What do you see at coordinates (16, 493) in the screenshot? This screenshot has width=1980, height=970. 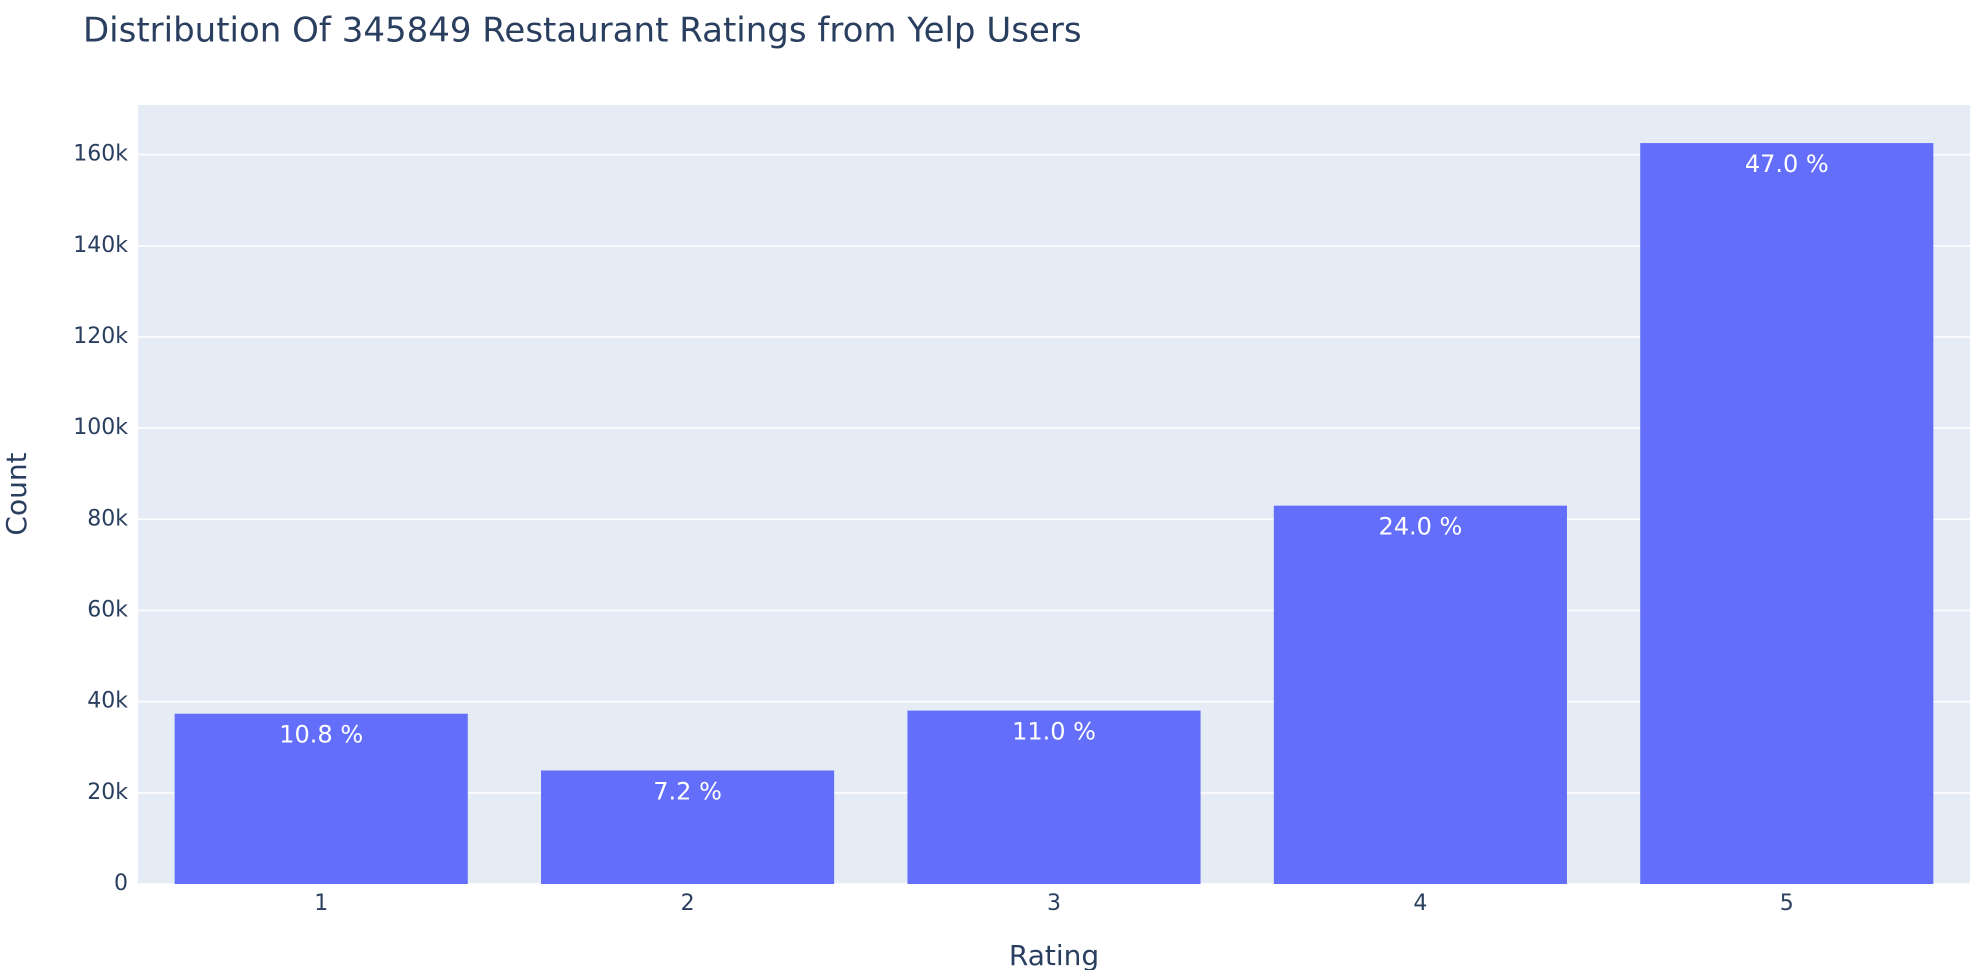 I see `y-axis-title: Count` at bounding box center [16, 493].